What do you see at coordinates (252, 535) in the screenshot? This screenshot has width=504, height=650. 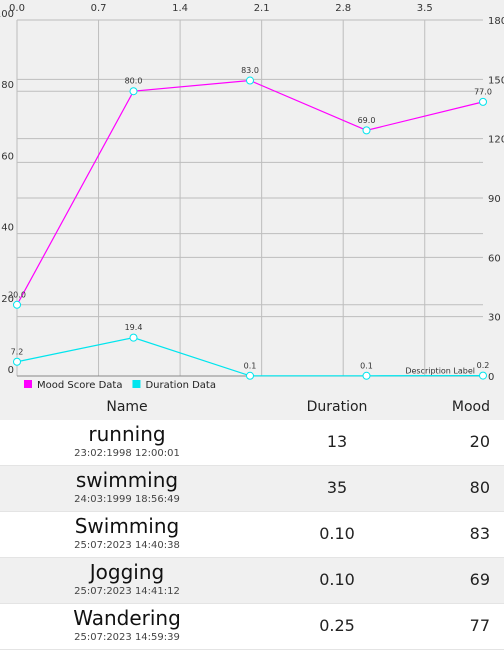 I see `table-row: Swimming 25:07:2023 14:40:38 0.10 83` at bounding box center [252, 535].